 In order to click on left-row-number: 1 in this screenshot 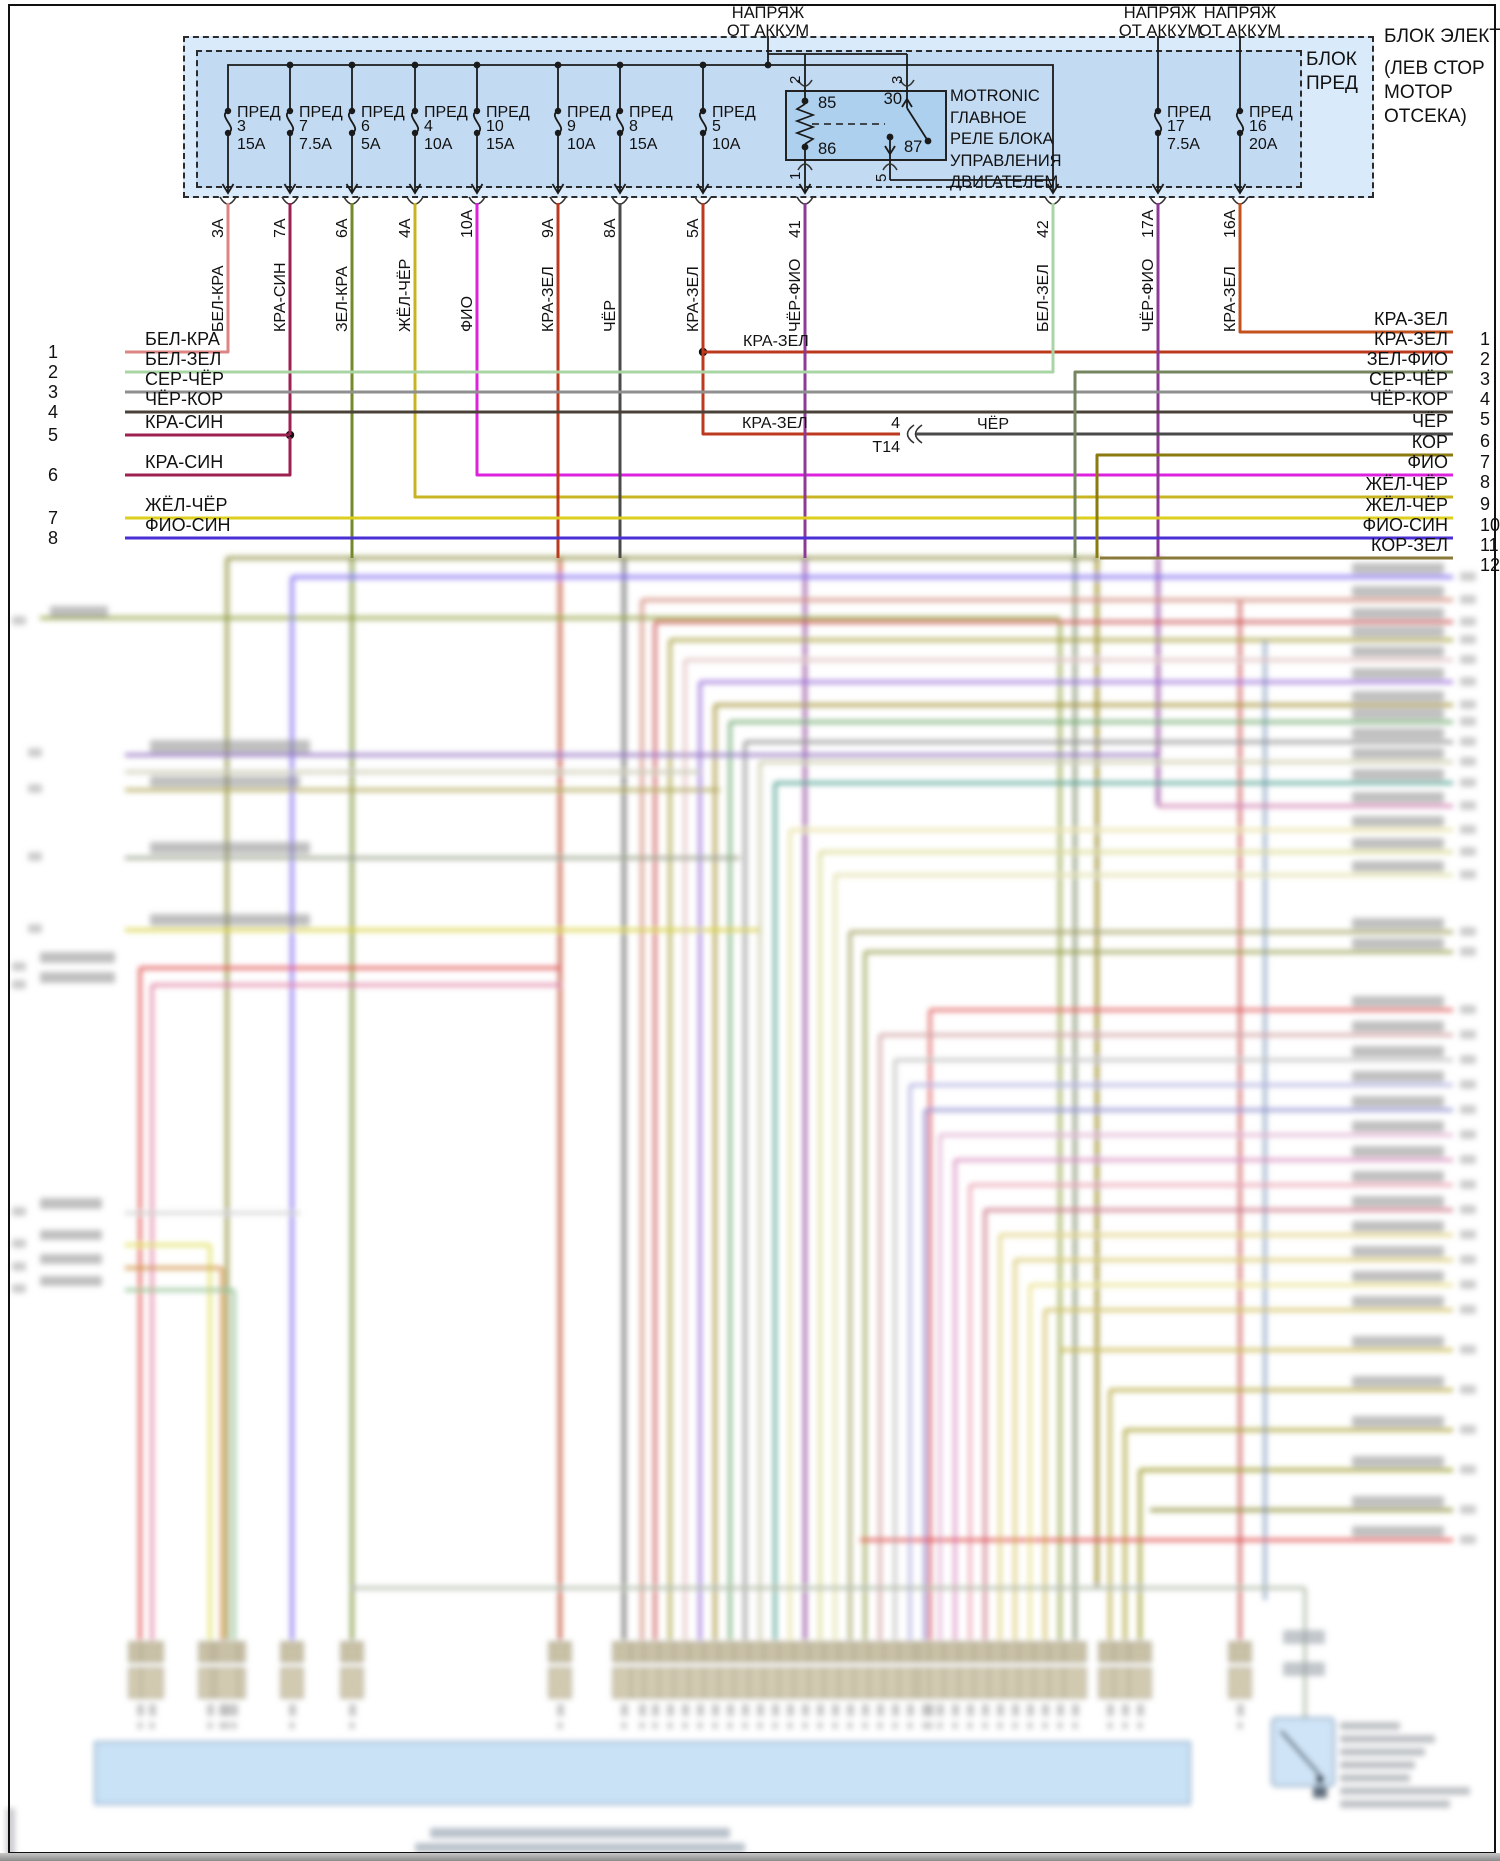, I will do `click(53, 352)`.